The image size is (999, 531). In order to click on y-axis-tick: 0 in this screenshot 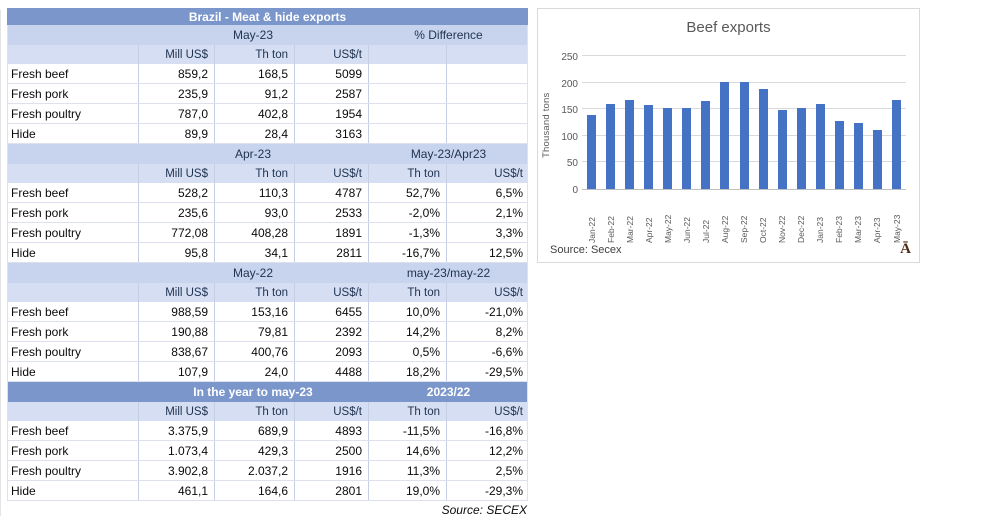, I will do `click(575, 190)`.